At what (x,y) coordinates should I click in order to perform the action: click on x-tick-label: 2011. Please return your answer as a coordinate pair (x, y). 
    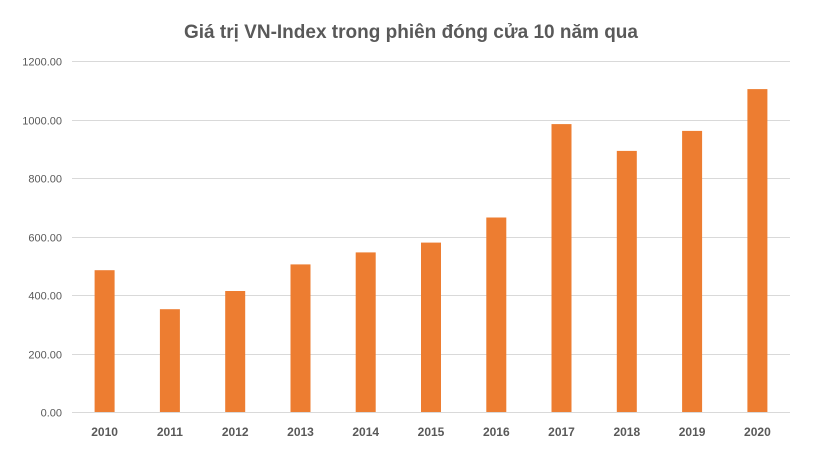
    Looking at the image, I should click on (170, 432).